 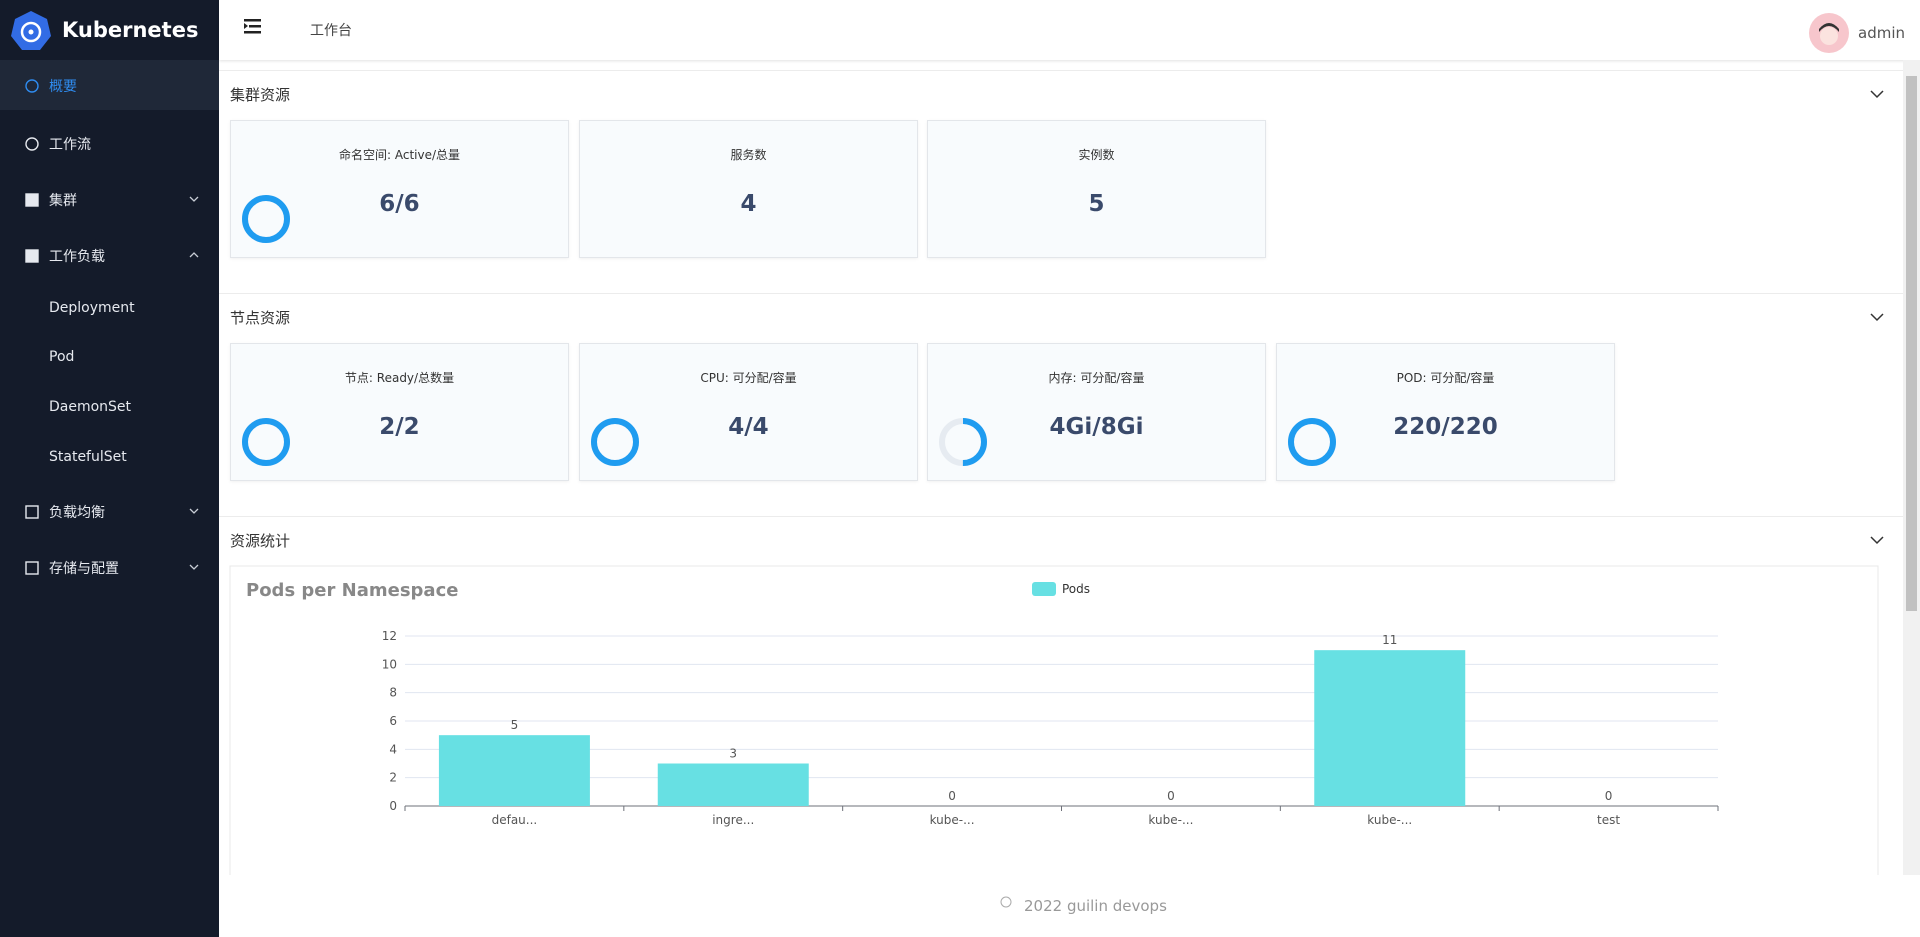 I want to click on menu-label: StatefulSet, so click(x=88, y=457).